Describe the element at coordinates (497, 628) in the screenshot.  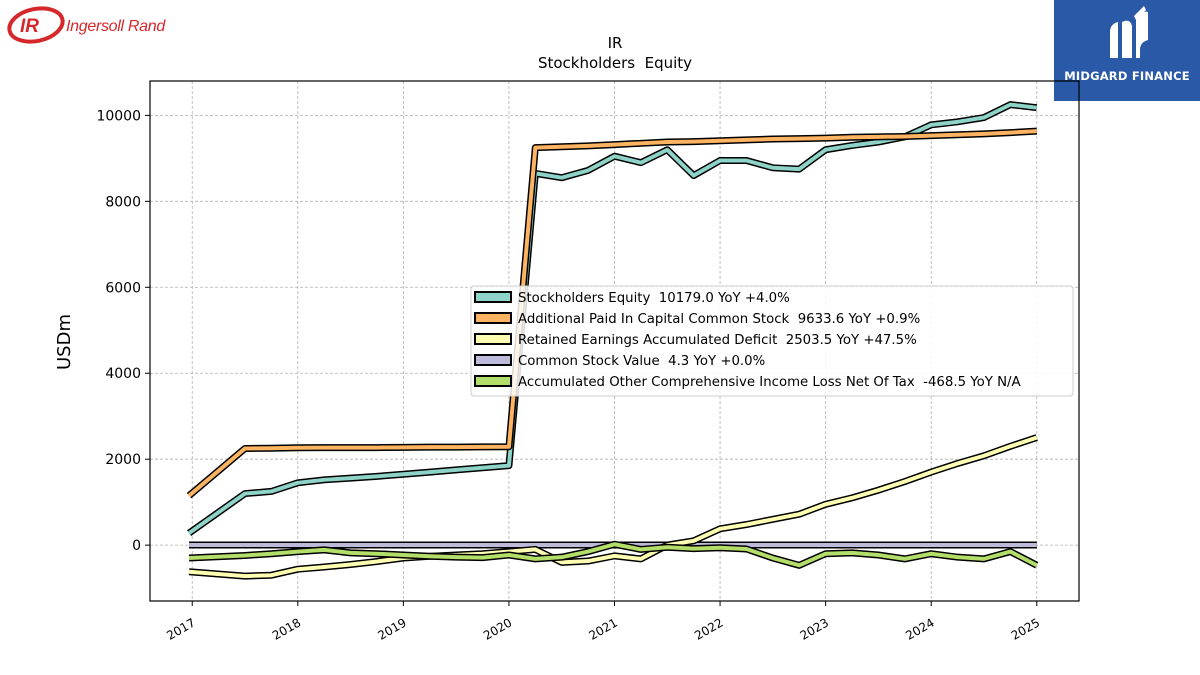
I see `x-tick-label: 2020` at that location.